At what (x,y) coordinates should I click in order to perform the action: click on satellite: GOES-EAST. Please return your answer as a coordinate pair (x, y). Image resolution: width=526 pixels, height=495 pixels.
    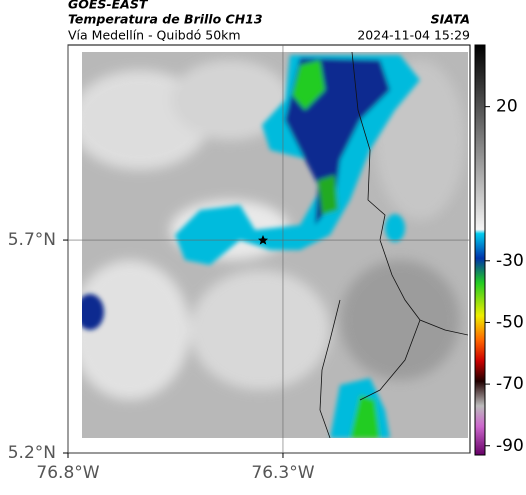
    Looking at the image, I should click on (108, 6).